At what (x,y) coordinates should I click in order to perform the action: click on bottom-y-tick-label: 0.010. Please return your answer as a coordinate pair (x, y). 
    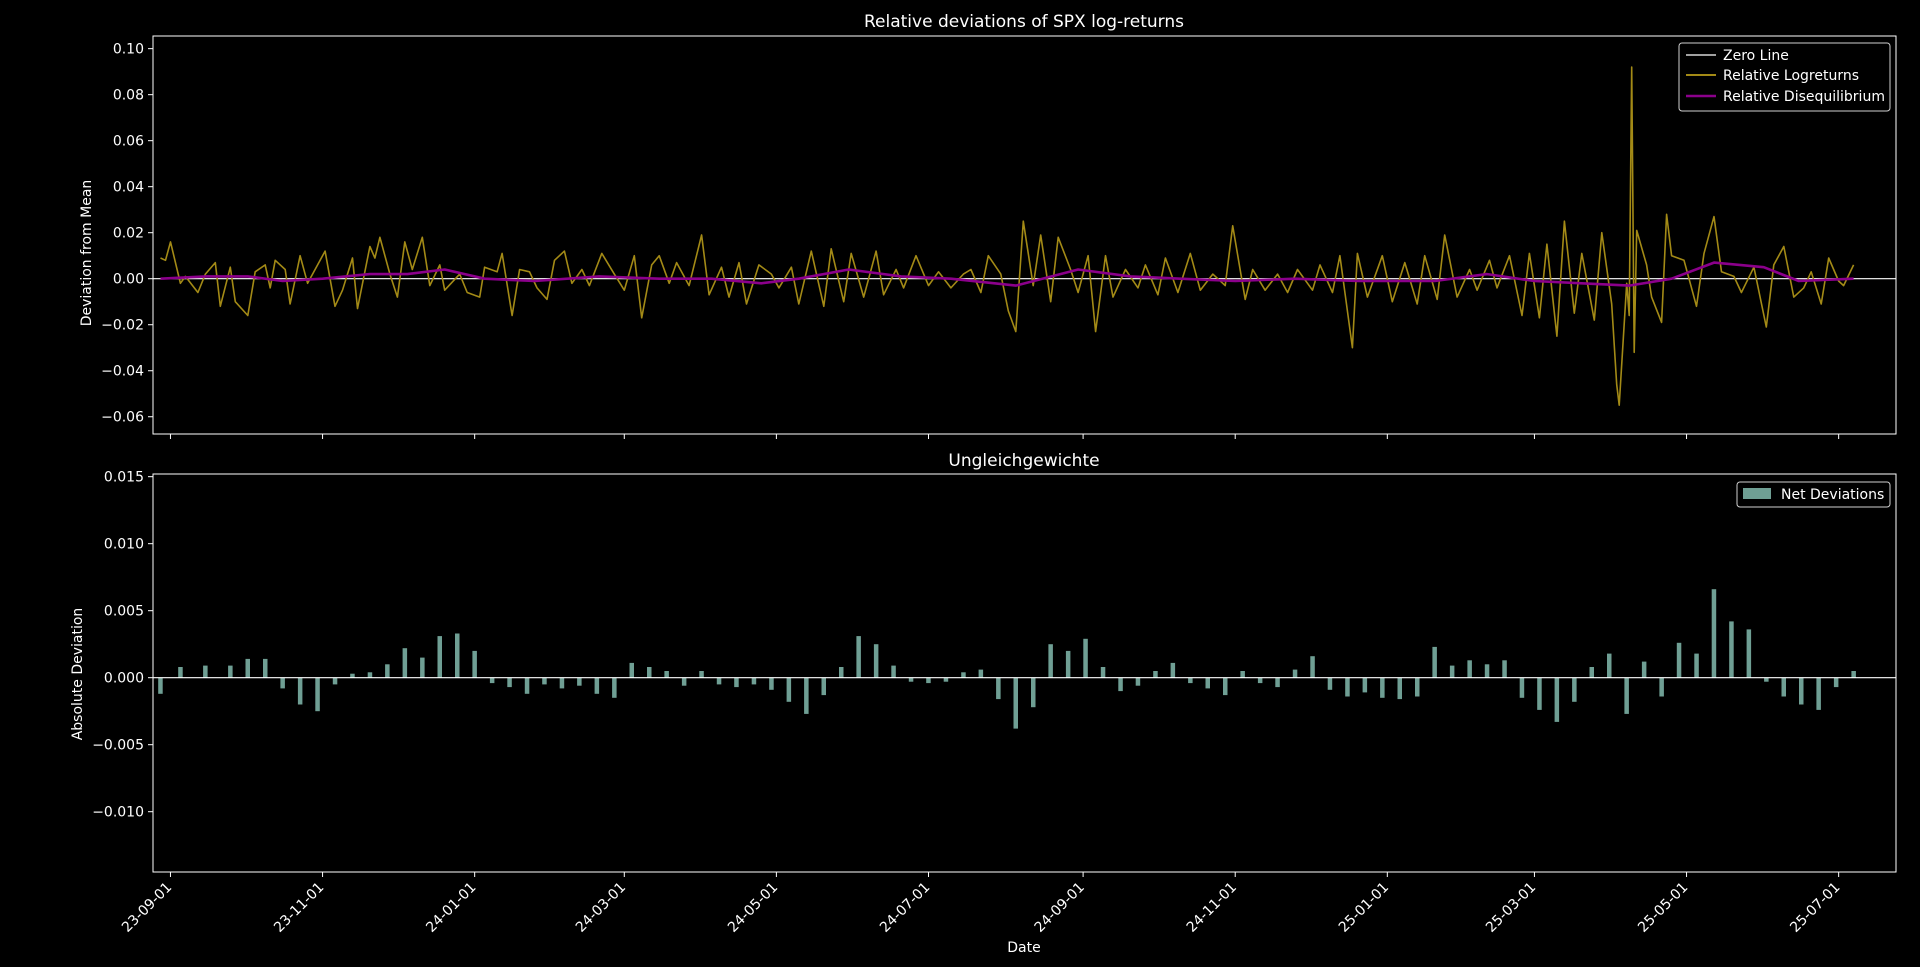
    Looking at the image, I should click on (124, 545).